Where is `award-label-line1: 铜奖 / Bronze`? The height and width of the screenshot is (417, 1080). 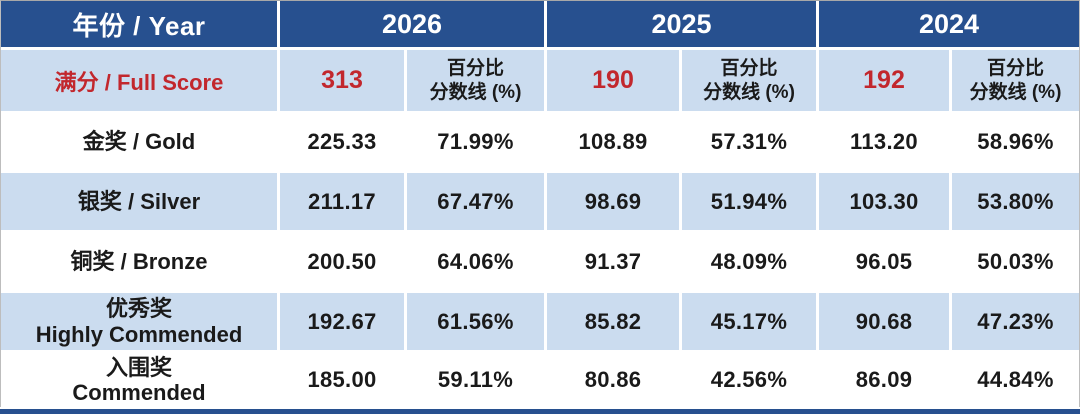 award-label-line1: 铜奖 / Bronze is located at coordinates (139, 261).